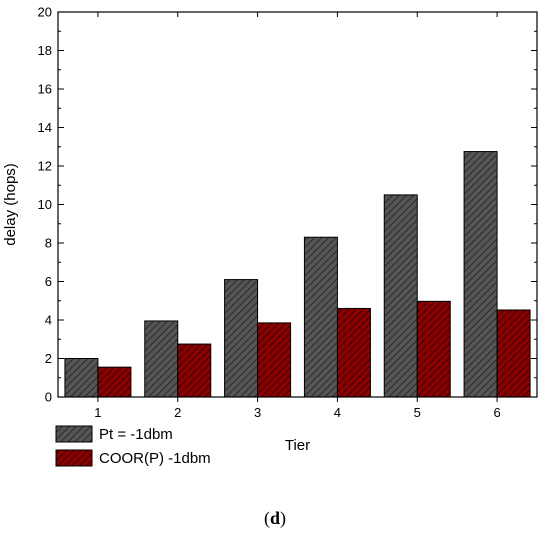 The image size is (550, 536). Describe the element at coordinates (136, 434) in the screenshot. I see `legend-label-series1: Pt = -1dbm` at that location.